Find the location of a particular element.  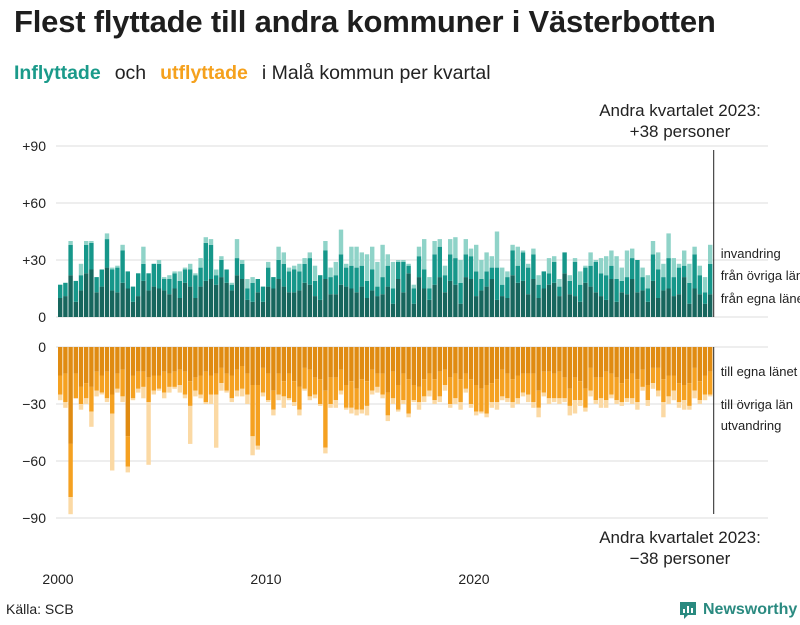

newsworthy-logo: Newsworthy is located at coordinates (737, 610).